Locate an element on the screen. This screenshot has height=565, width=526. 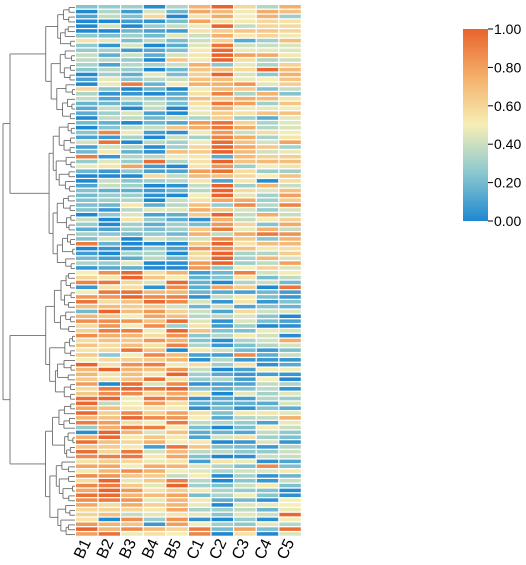
column-label-b4: B4 is located at coordinates (151, 548).